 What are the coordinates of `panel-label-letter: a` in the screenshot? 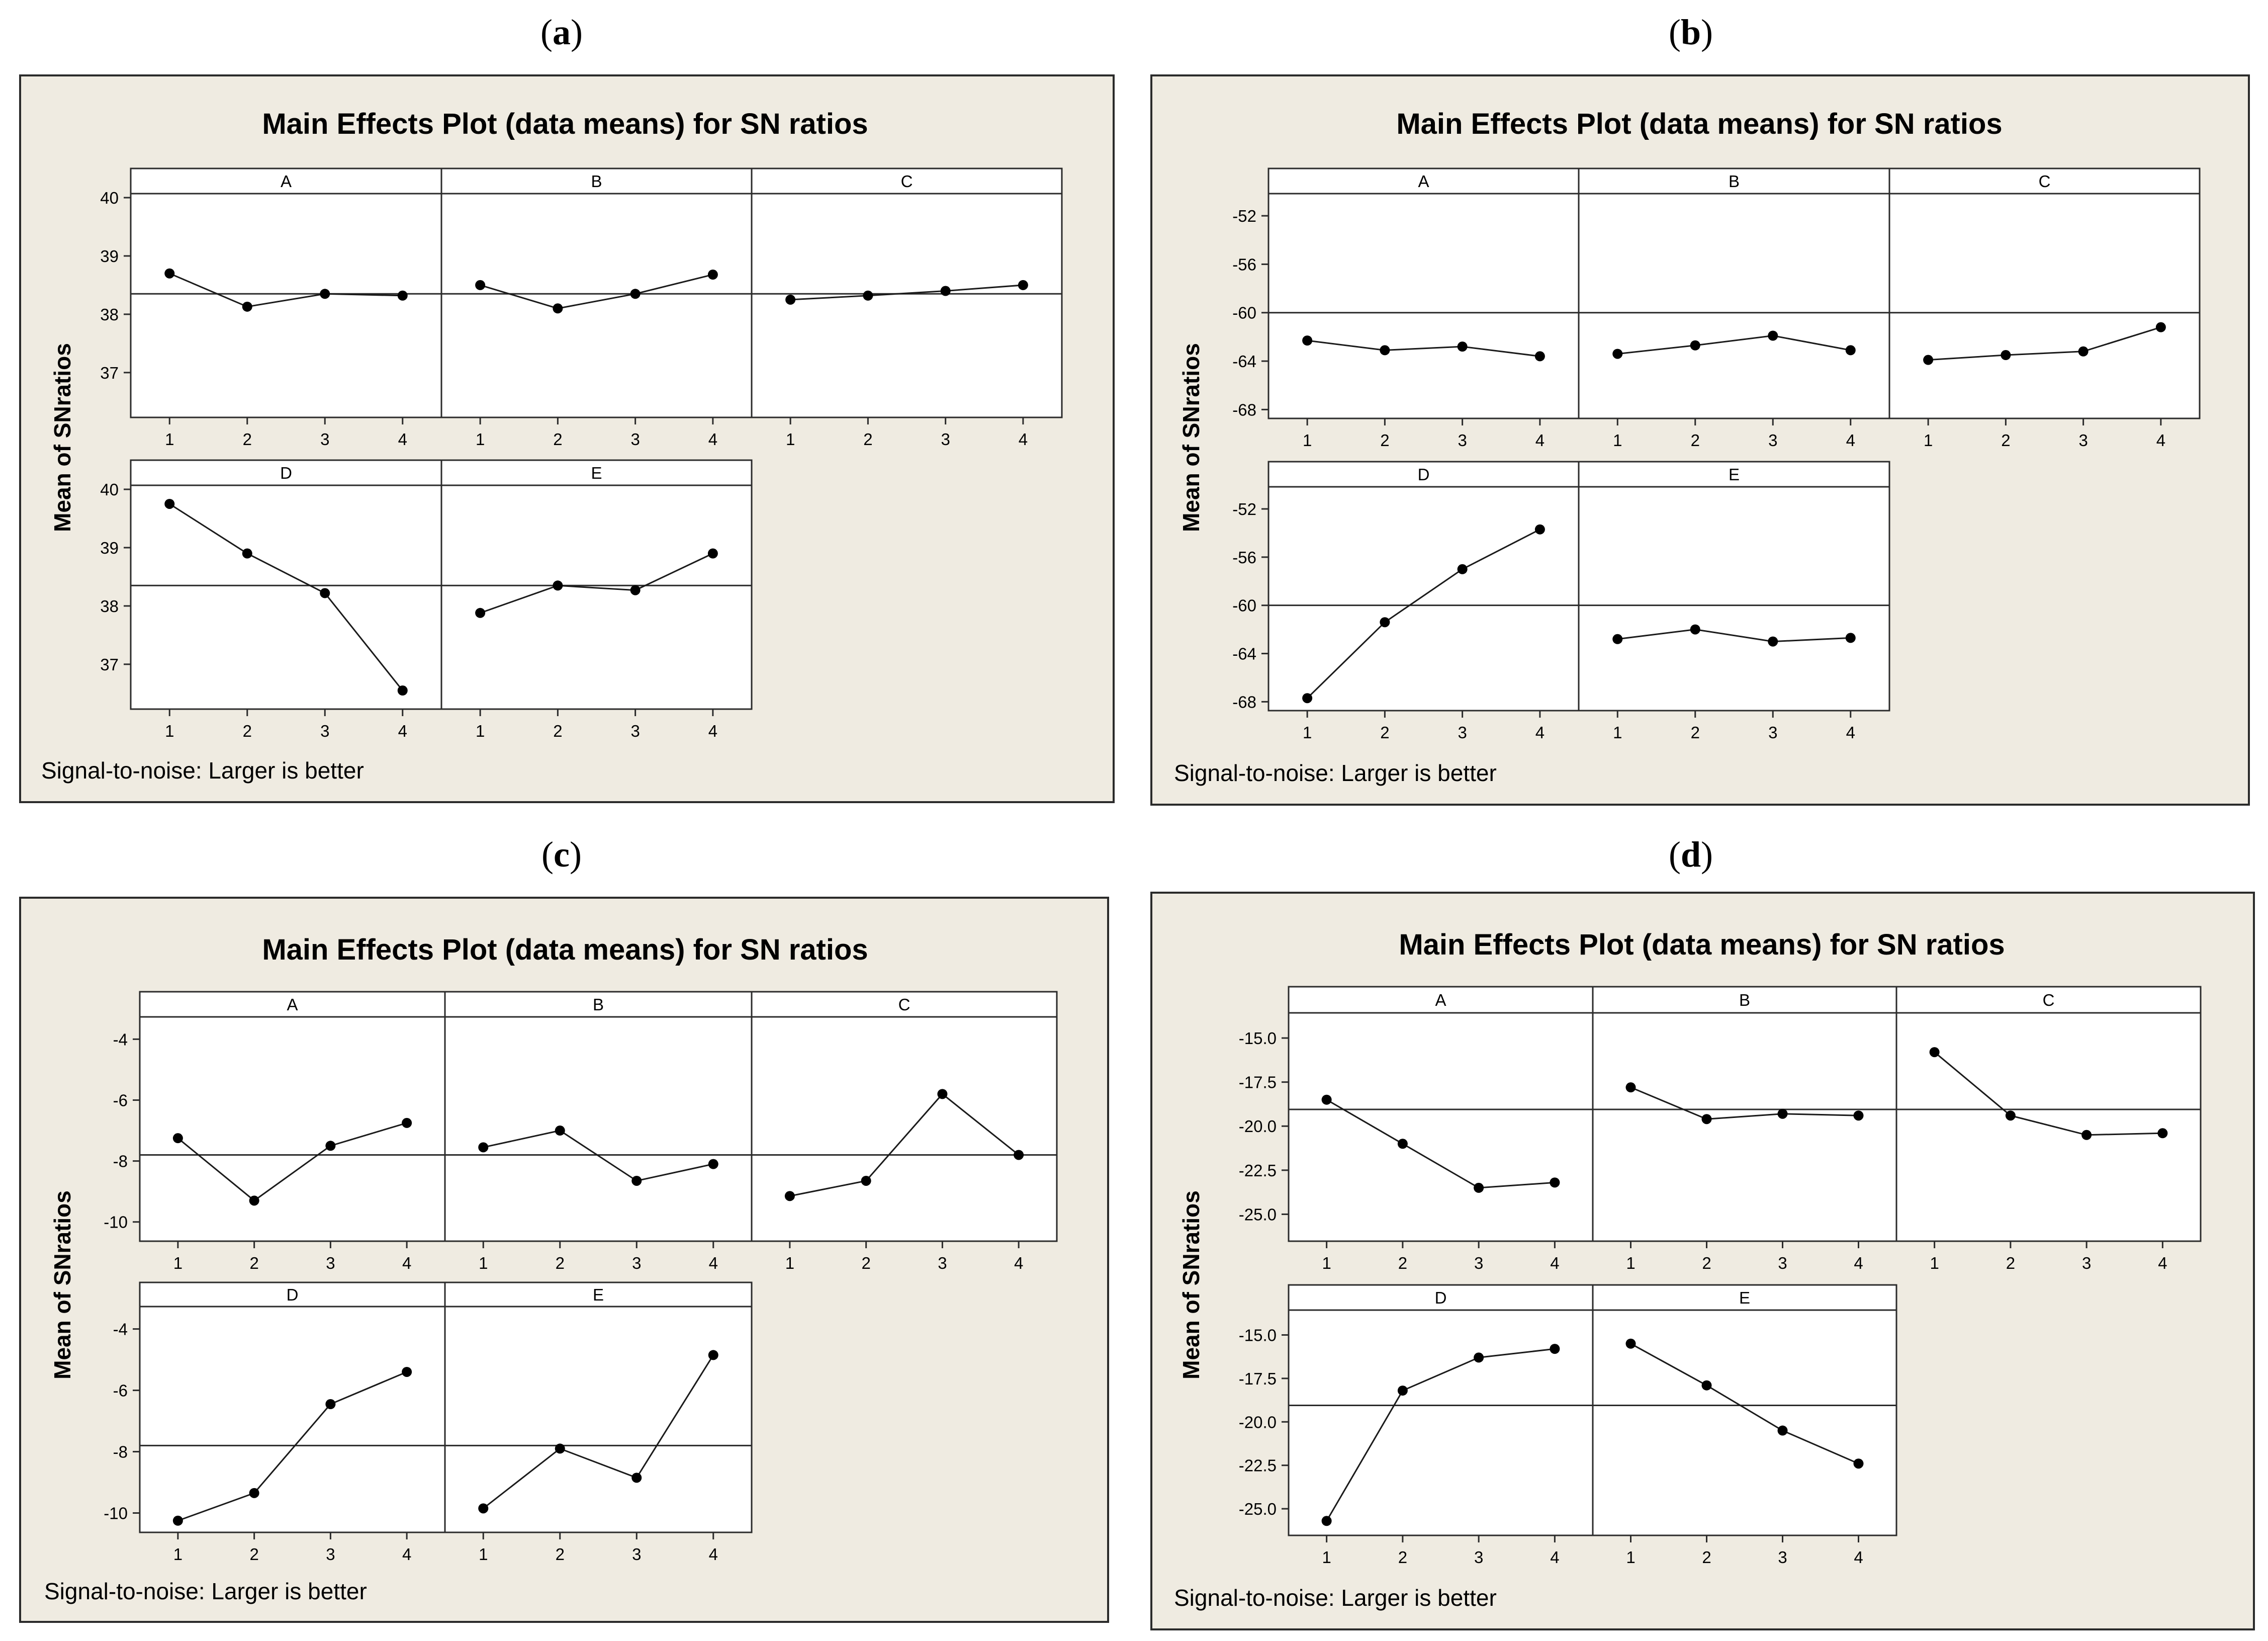 It's located at (562, 32).